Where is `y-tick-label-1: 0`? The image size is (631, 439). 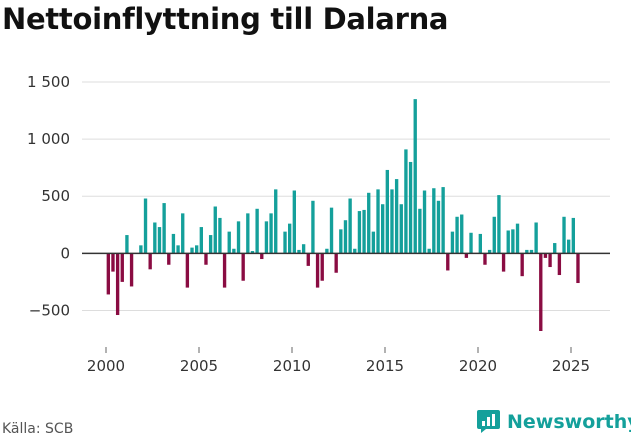 y-tick-label-1: 0 is located at coordinates (65, 253).